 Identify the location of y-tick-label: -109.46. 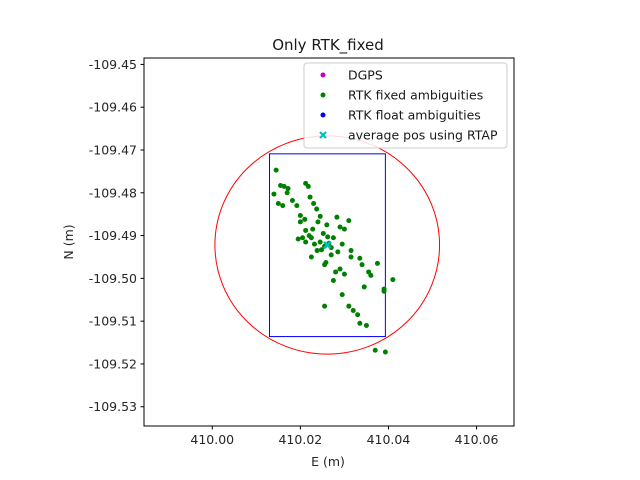
(113, 107).